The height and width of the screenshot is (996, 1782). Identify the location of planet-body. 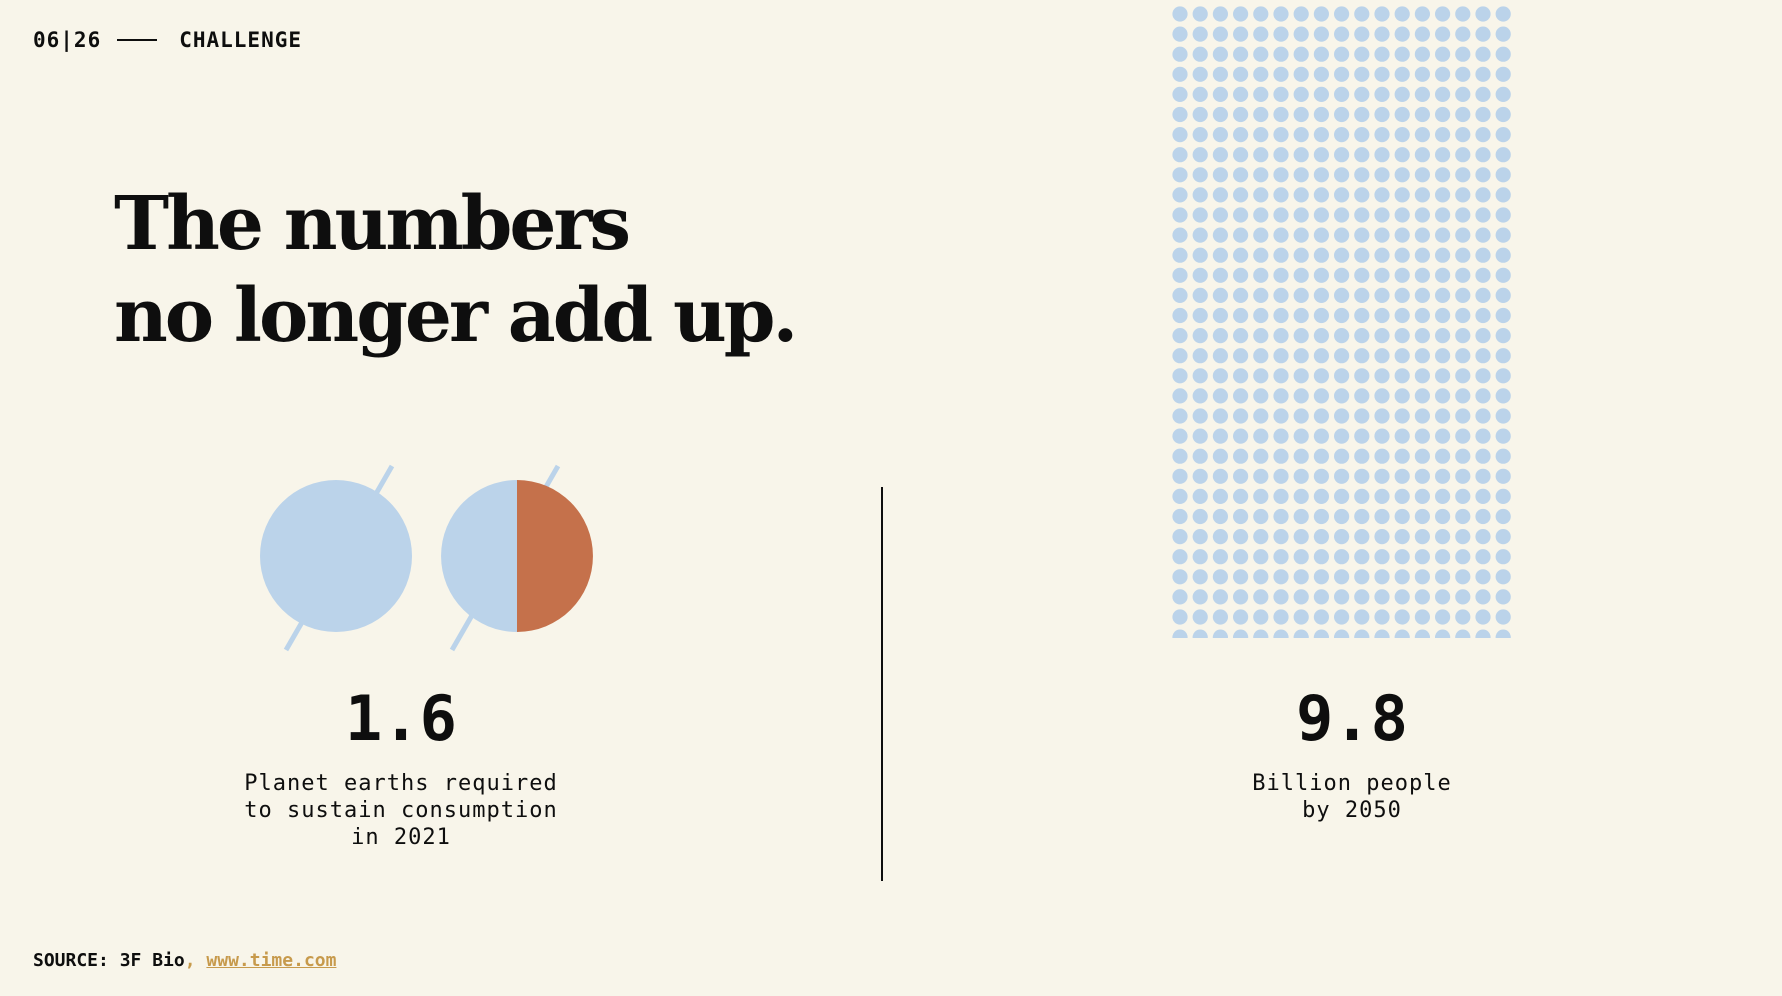
(336, 556).